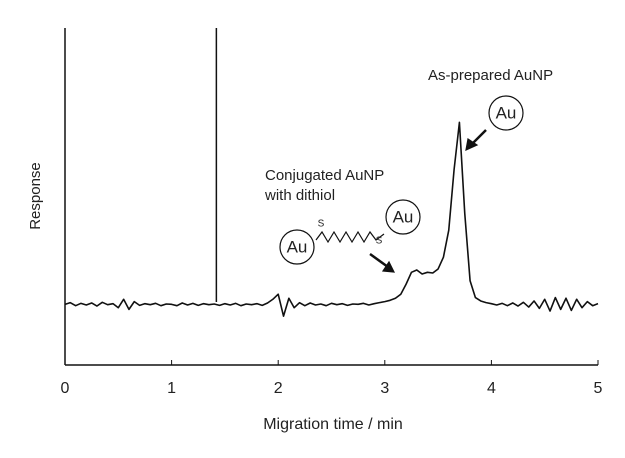  Describe the element at coordinates (35, 196) in the screenshot. I see `y-axis-label: Response` at that location.